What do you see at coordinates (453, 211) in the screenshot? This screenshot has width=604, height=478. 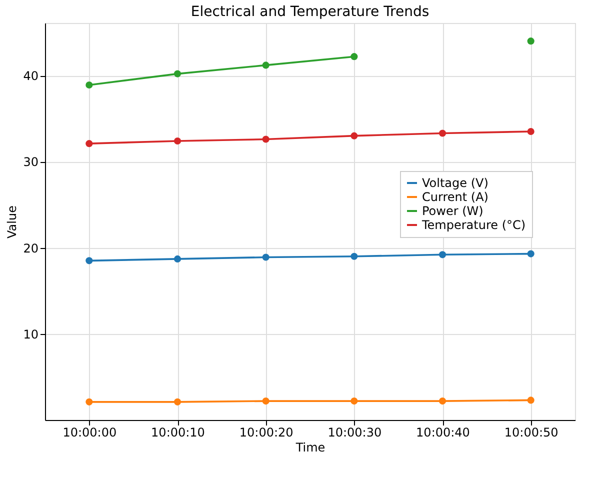 I see `legend-label: Power (W)` at bounding box center [453, 211].